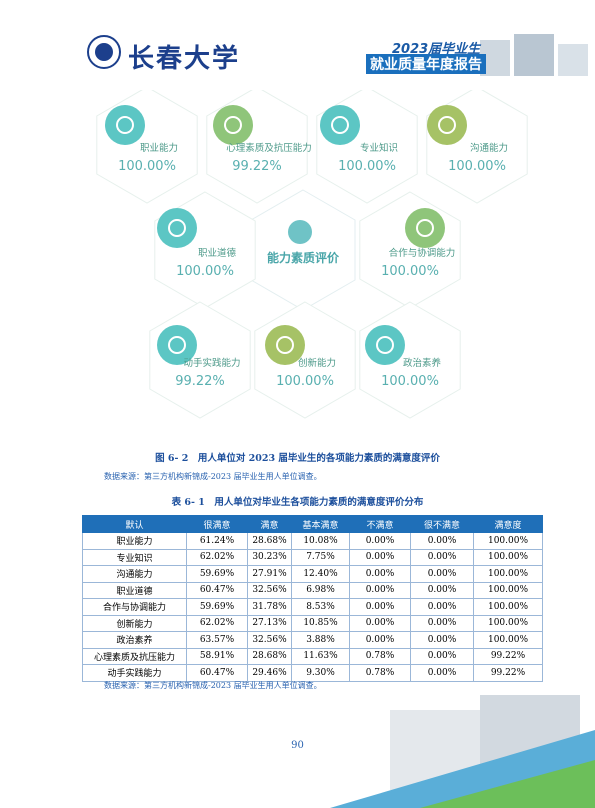  I want to click on logo-text: 长春大学, so click(184, 59).